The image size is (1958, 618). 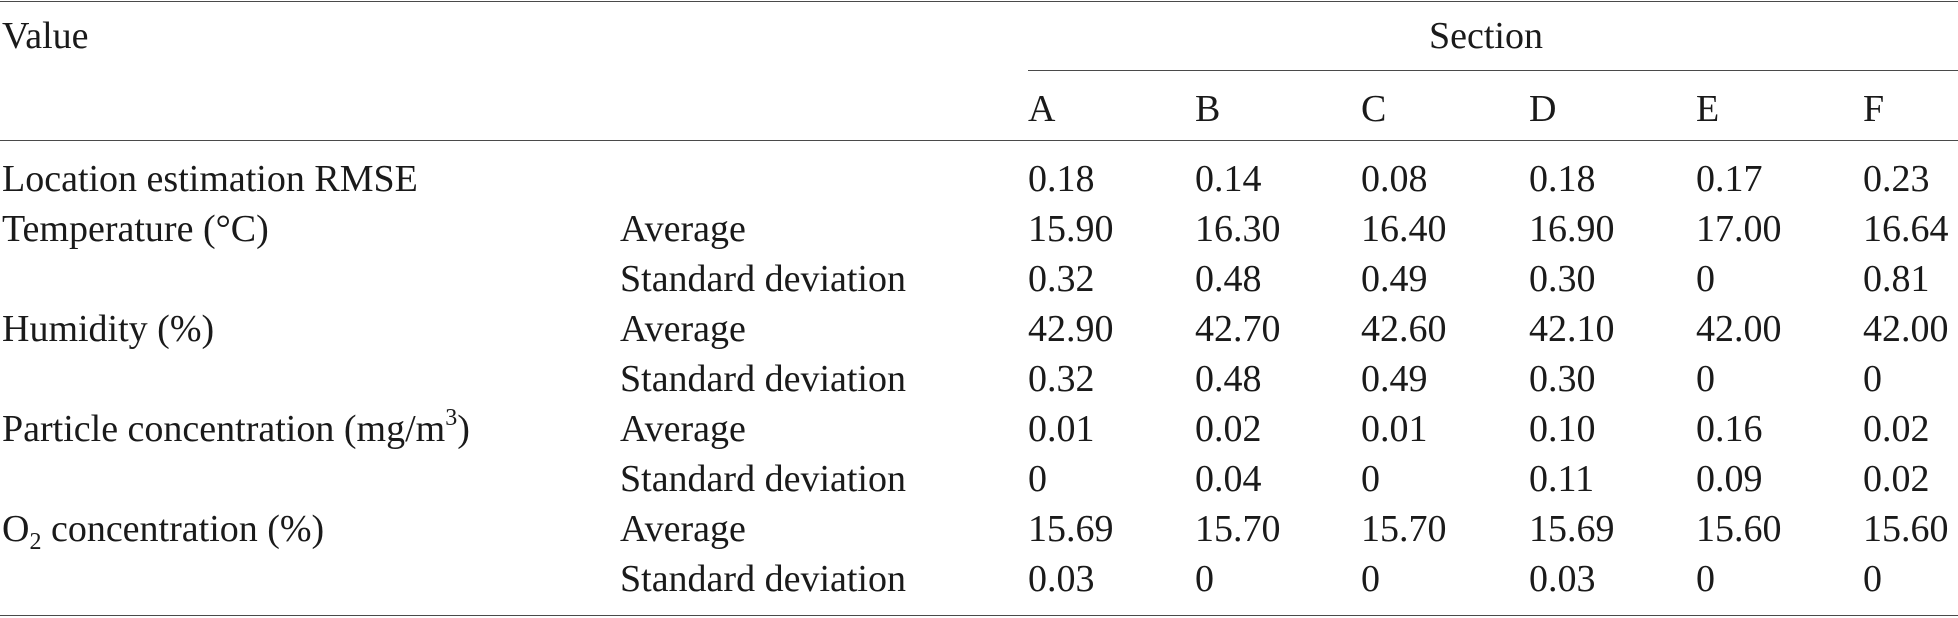 I want to click on table-cell: 0.04, so click(x=1228, y=479).